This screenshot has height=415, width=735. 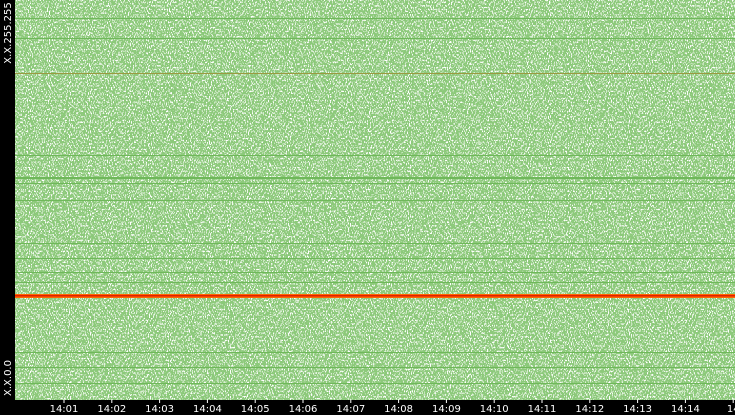 I want to click on x-tick-label: 14:01, so click(x=64, y=409).